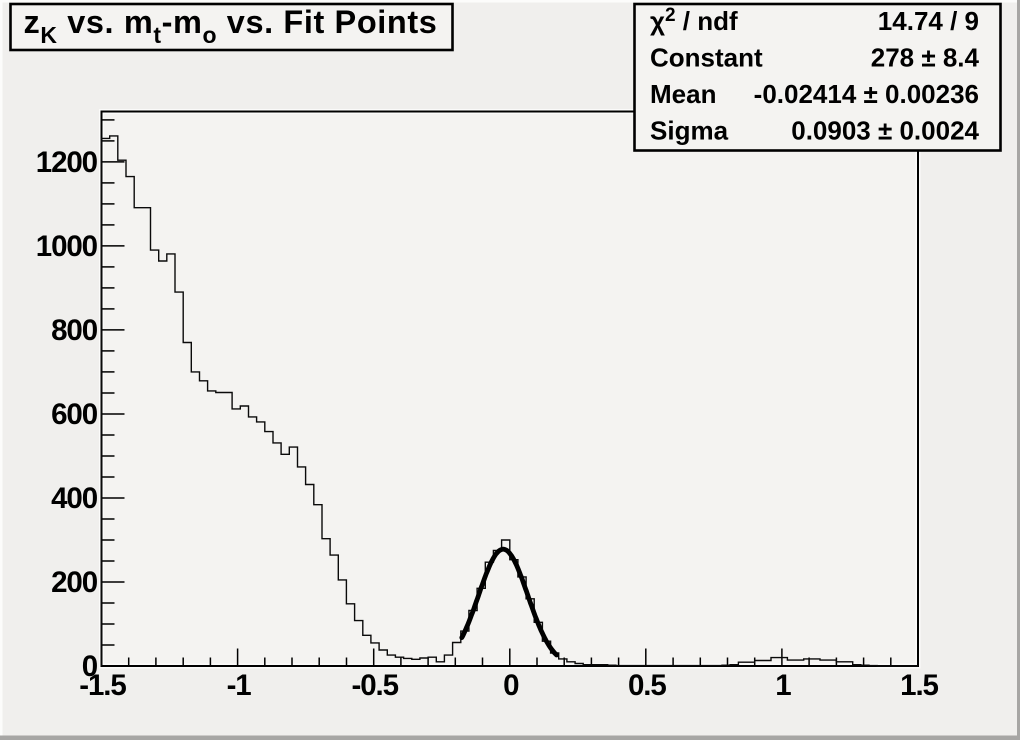 Image resolution: width=1020 pixels, height=740 pixels. Describe the element at coordinates (67, 162) in the screenshot. I see `svg-text: 1200` at that location.